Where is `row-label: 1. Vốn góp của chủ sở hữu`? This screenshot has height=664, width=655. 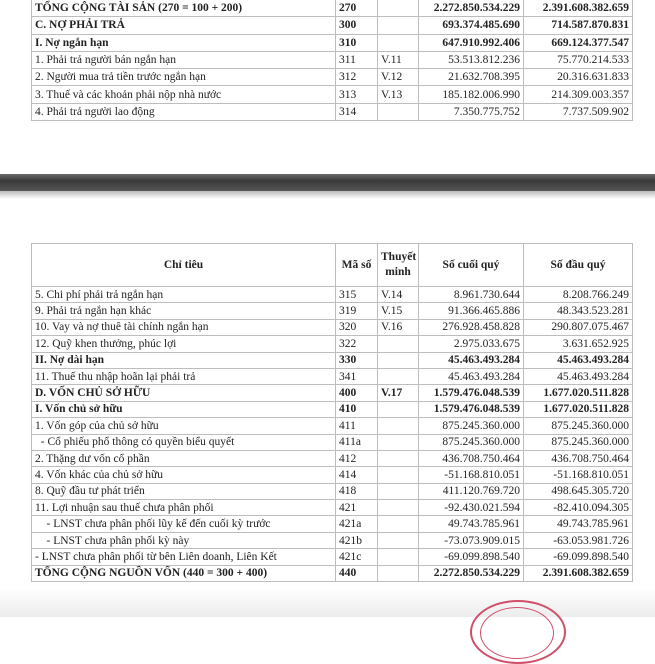 row-label: 1. Vốn góp của chủ sở hữu is located at coordinates (183, 426).